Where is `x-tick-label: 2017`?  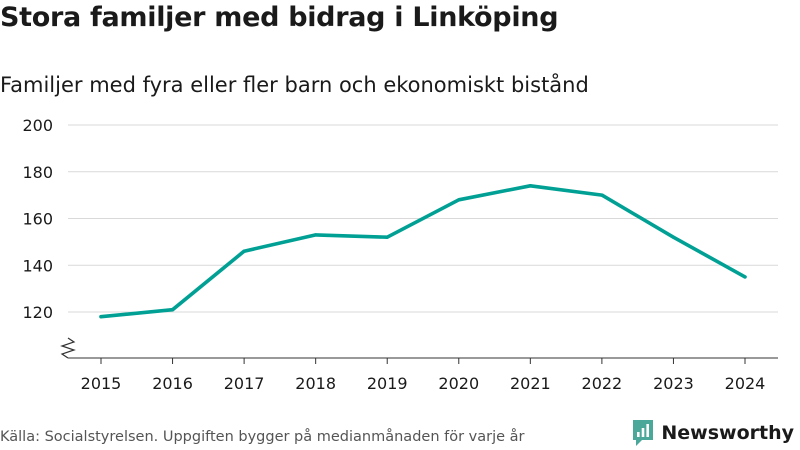
x-tick-label: 2017 is located at coordinates (244, 383).